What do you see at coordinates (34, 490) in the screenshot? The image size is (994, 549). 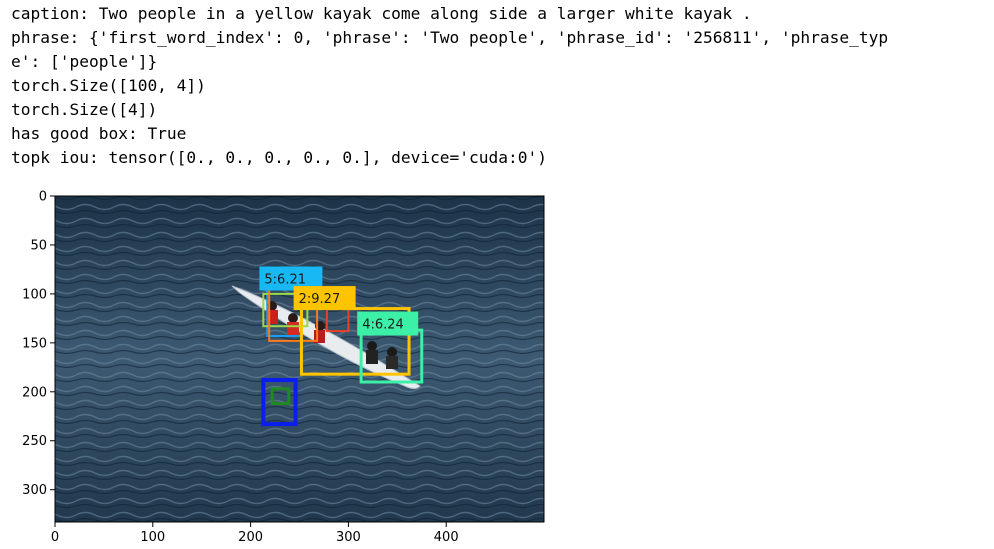 I see `y-tick-label: 300` at bounding box center [34, 490].